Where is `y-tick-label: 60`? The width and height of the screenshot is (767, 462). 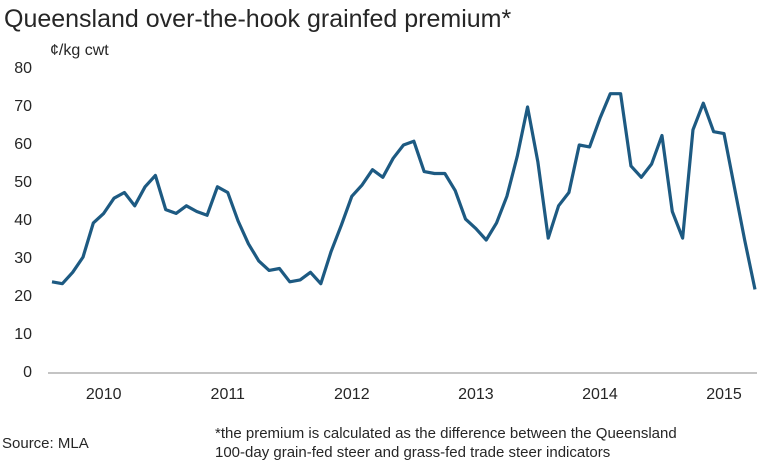 y-tick-label: 60 is located at coordinates (23, 144).